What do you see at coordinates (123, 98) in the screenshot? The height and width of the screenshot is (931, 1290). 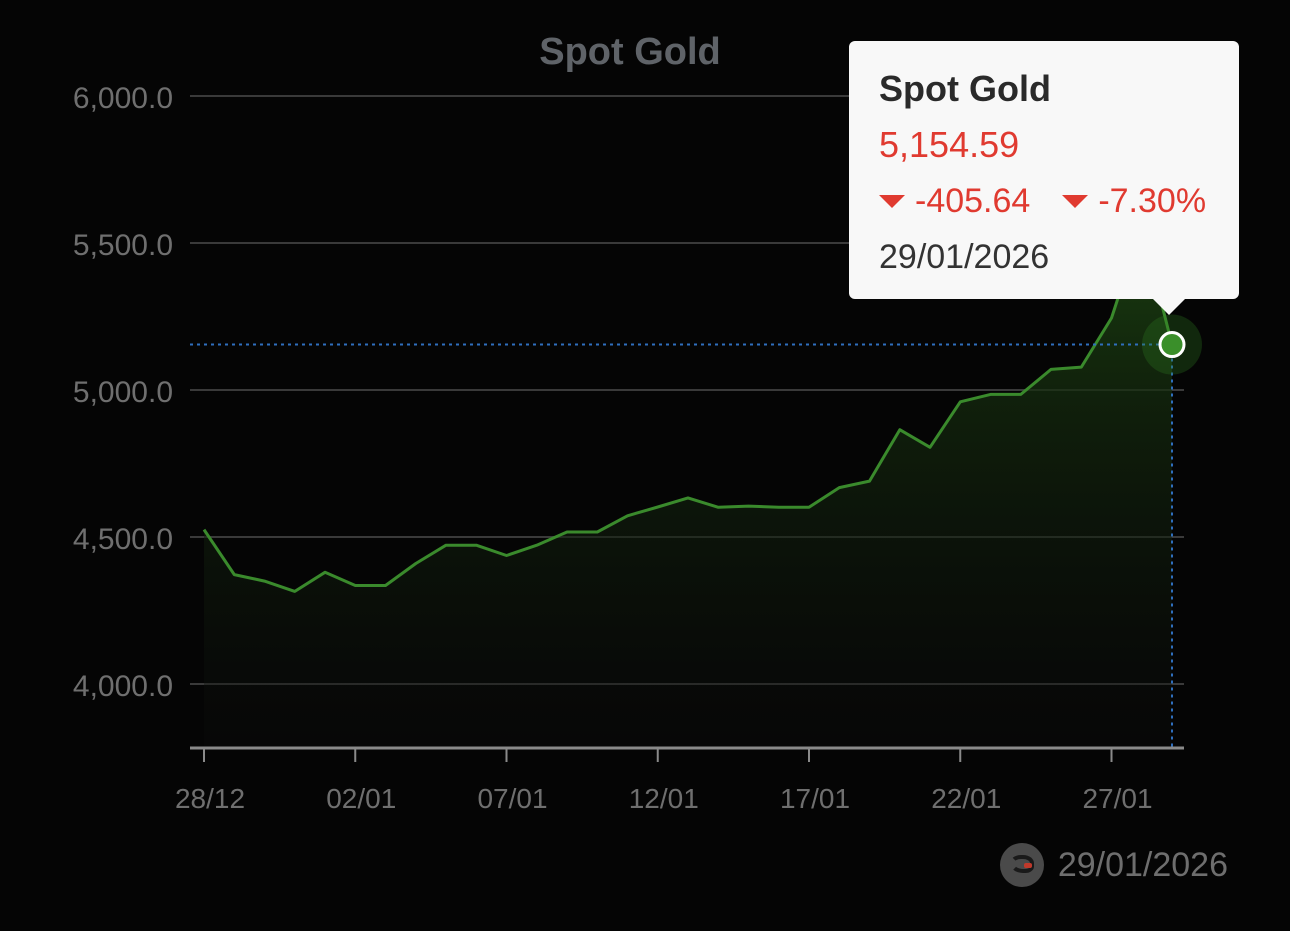 I see `y-tick-label: 6,000.0` at bounding box center [123, 98].